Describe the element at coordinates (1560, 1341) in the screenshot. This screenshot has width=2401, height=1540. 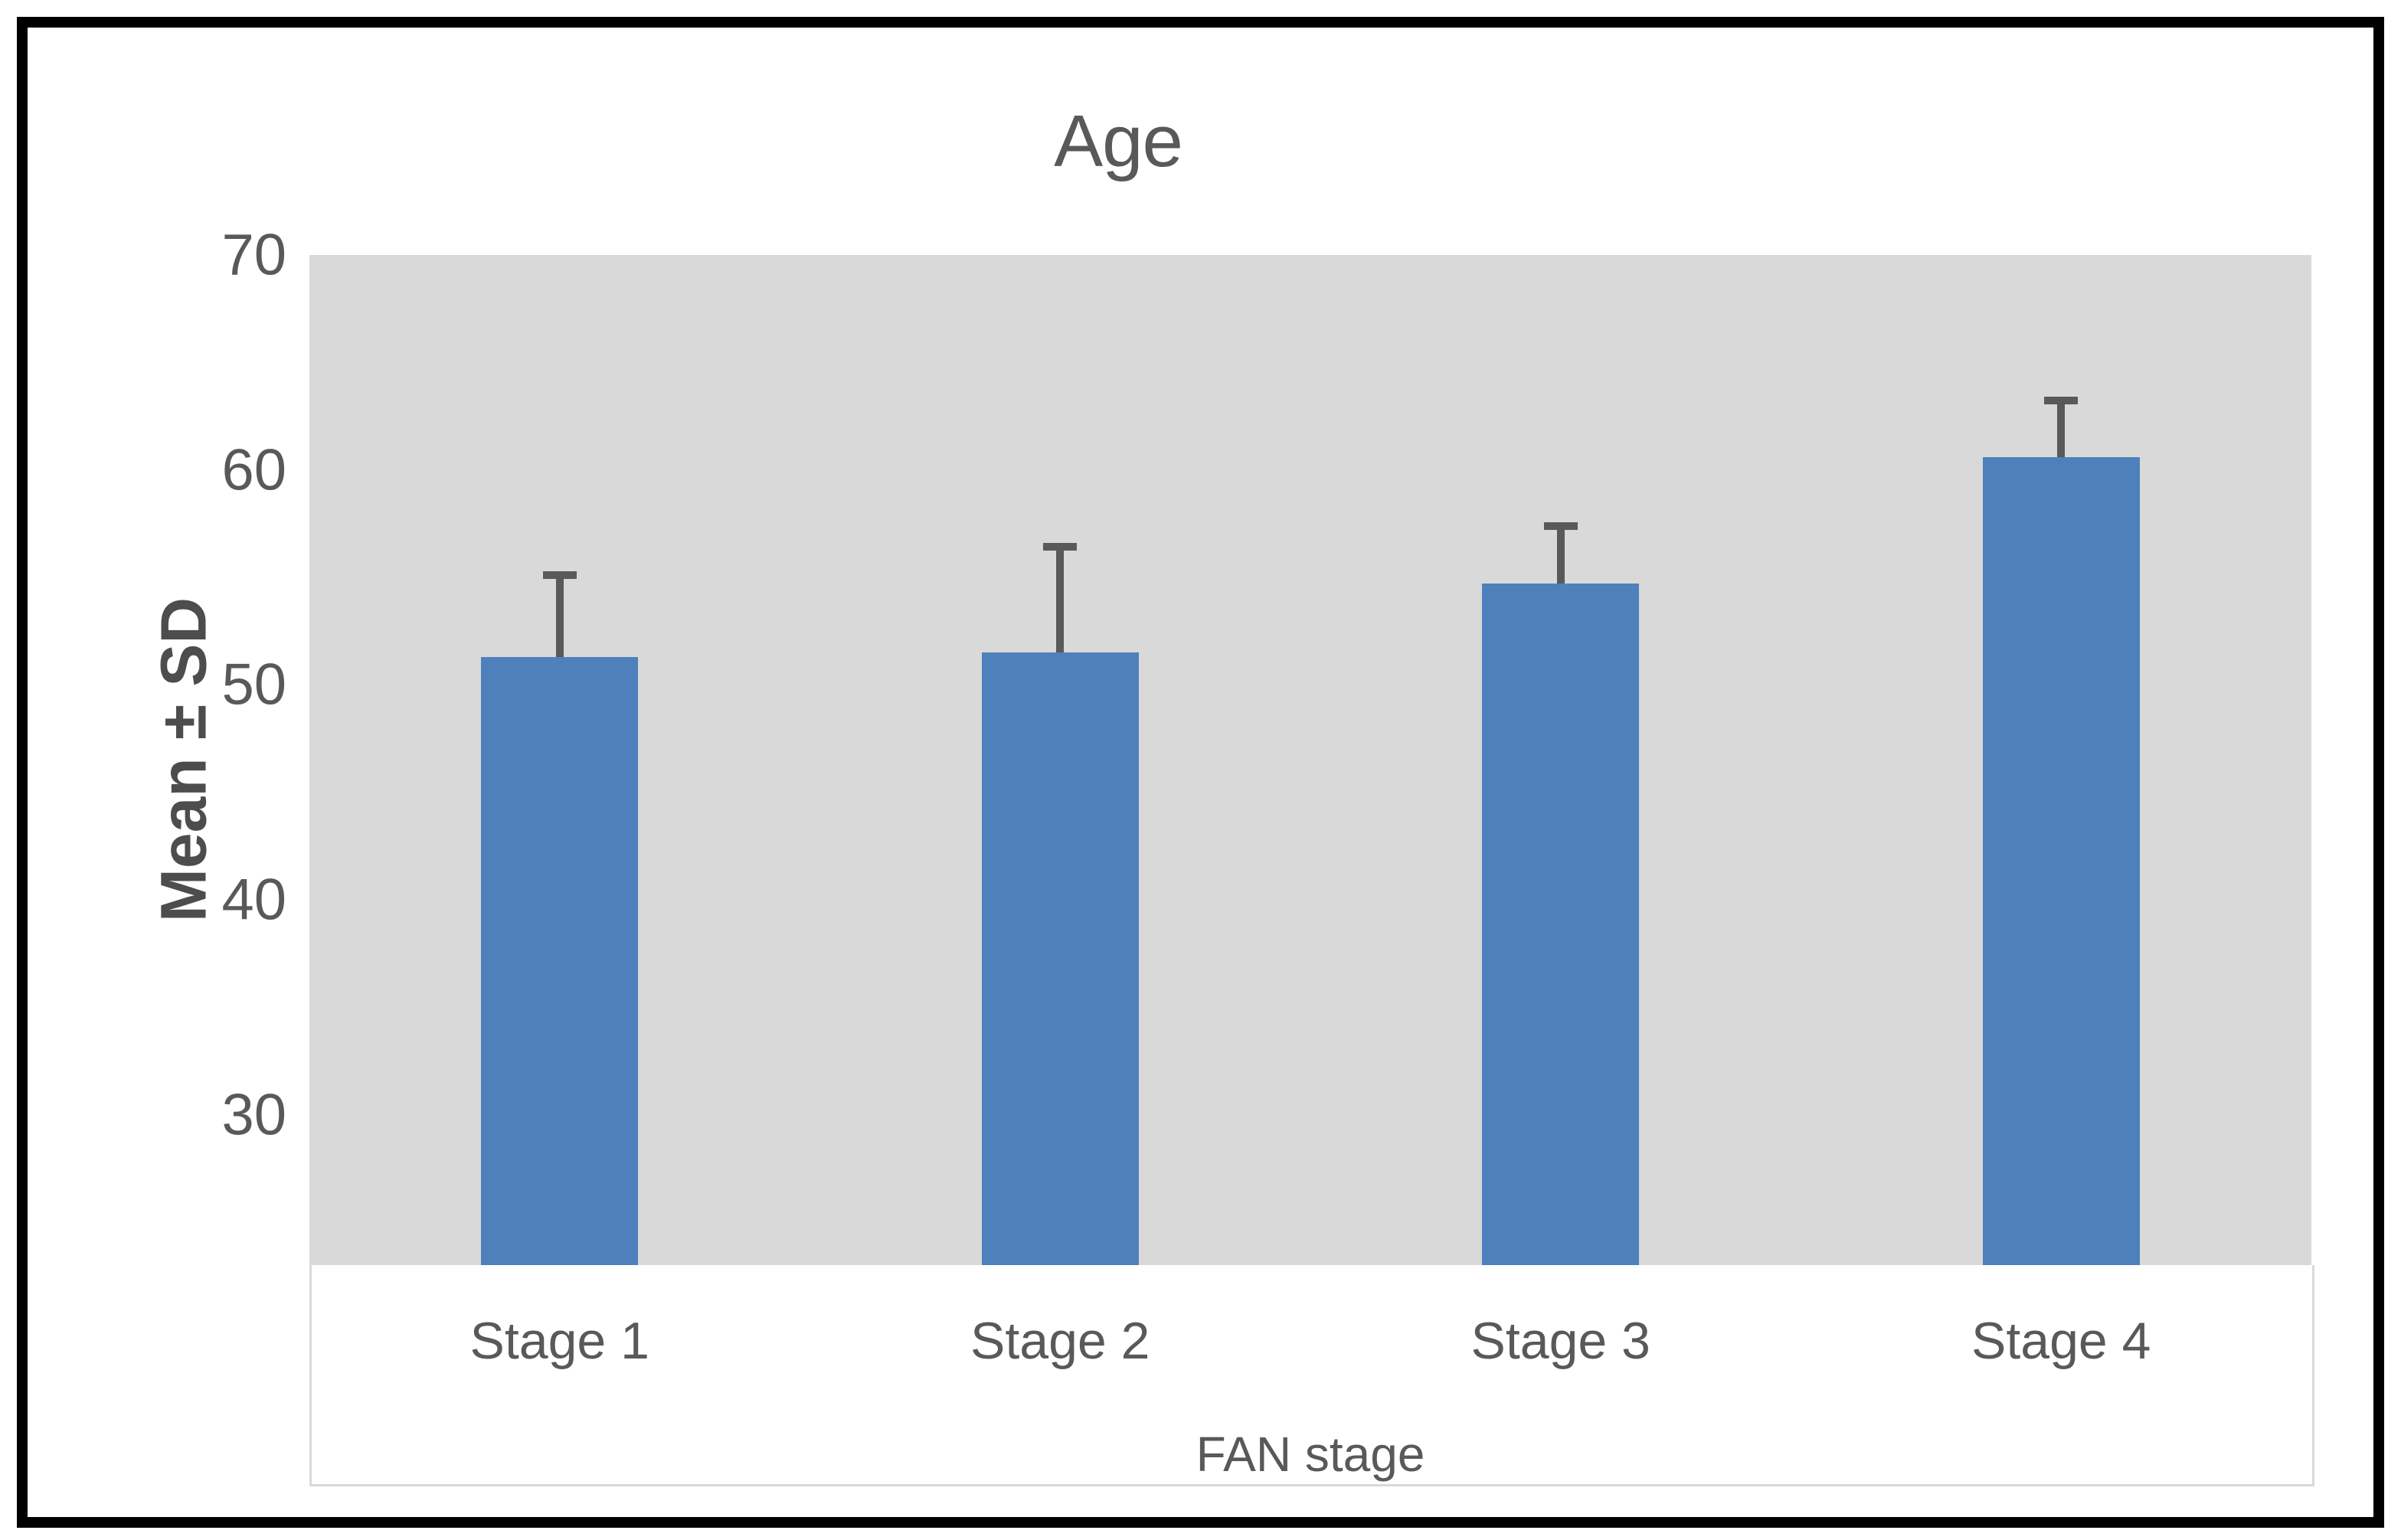
I see `x-category-label-stage-3: Stage 3` at that location.